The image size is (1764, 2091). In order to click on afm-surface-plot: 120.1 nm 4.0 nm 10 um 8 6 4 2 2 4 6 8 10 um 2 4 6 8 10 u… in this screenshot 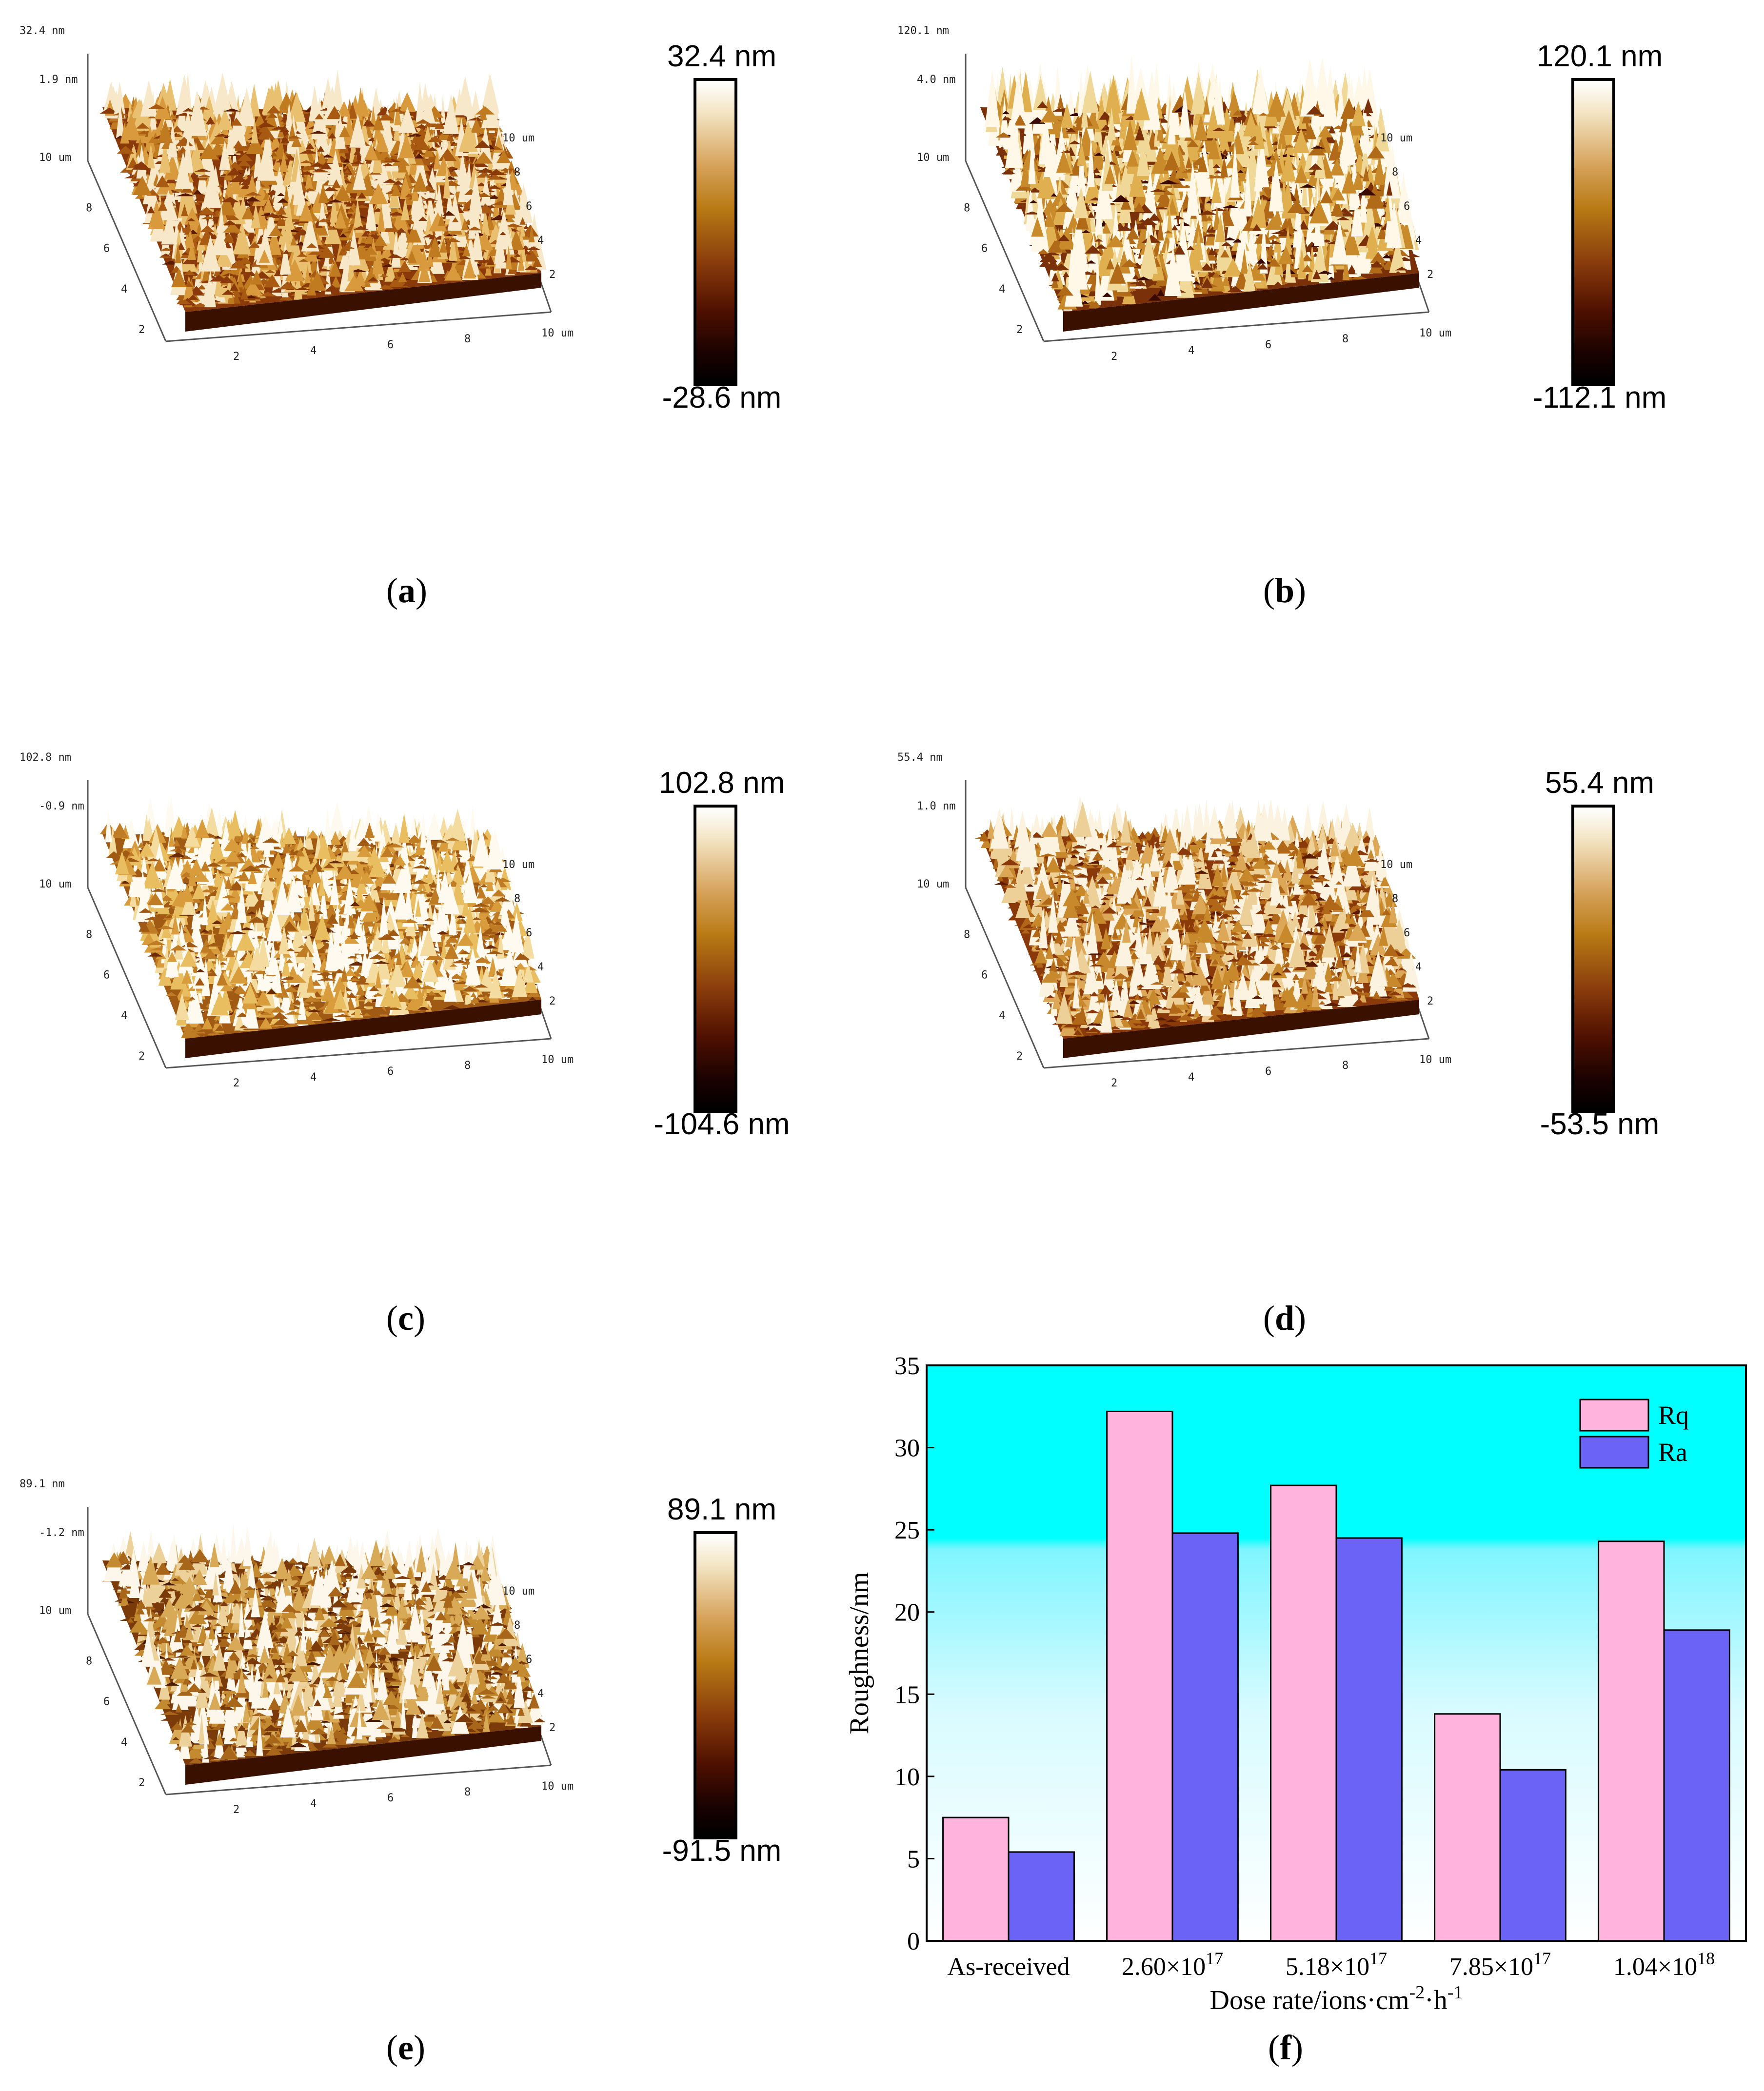, I will do `click(1174, 194)`.